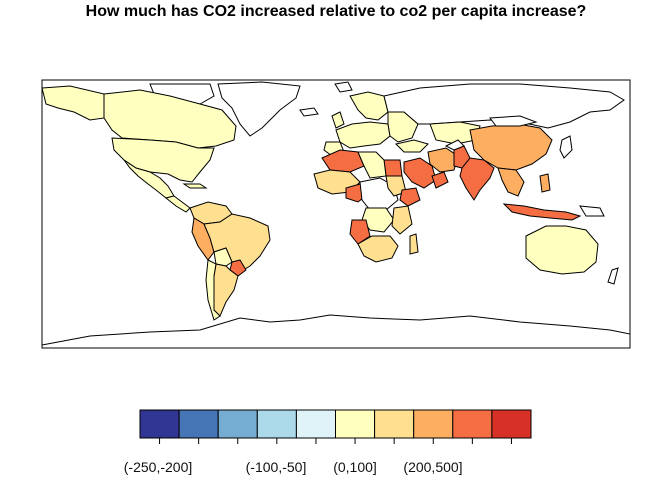 Image resolution: width=672 pixels, height=480 pixels. Describe the element at coordinates (223, 257) in the screenshot. I see `bolivia` at that location.